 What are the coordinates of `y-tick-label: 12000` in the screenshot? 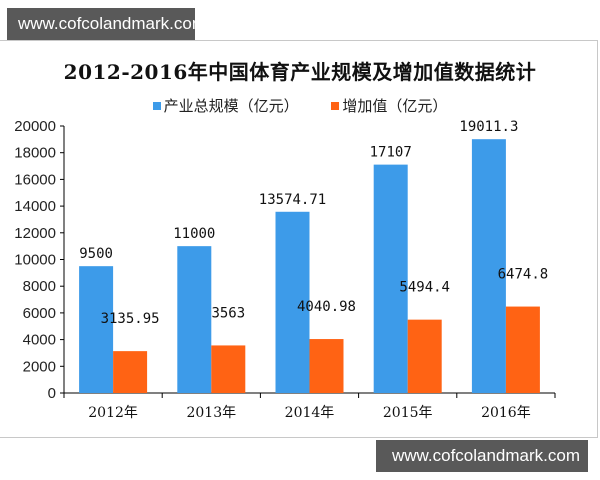 It's located at (35, 233).